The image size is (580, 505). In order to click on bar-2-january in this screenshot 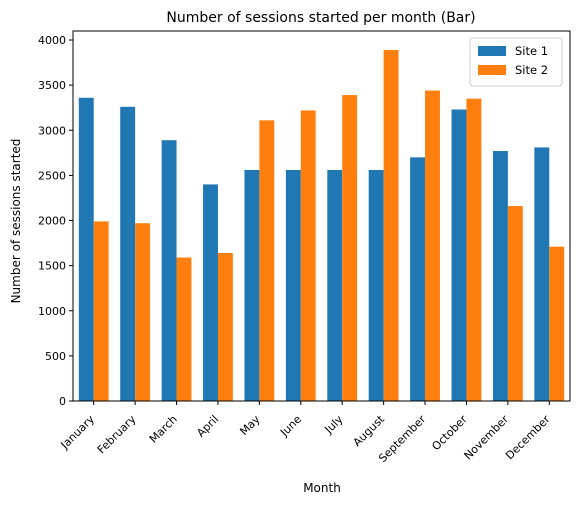, I will do `click(101, 311)`.